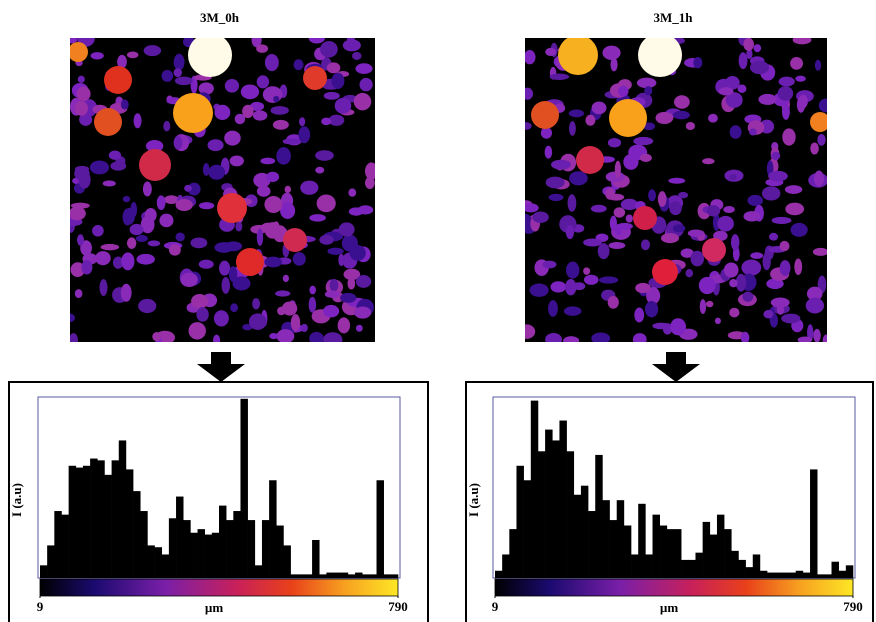 This screenshot has width=876, height=622. I want to click on image-title: 3M_0h, so click(220, 17).